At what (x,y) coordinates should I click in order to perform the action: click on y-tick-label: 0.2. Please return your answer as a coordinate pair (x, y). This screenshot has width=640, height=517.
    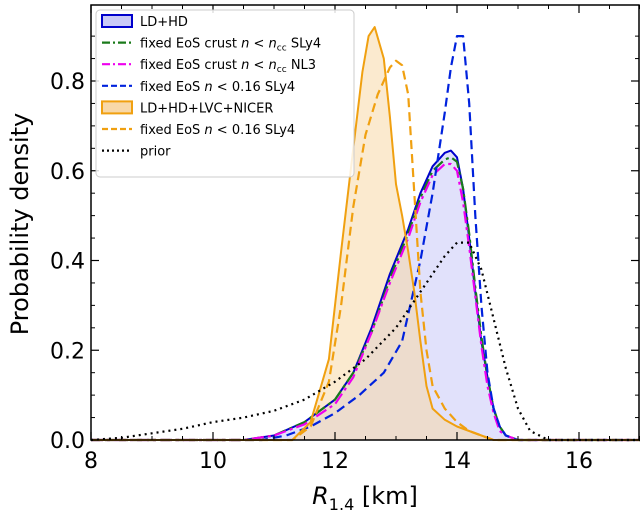
    Looking at the image, I should click on (67, 351).